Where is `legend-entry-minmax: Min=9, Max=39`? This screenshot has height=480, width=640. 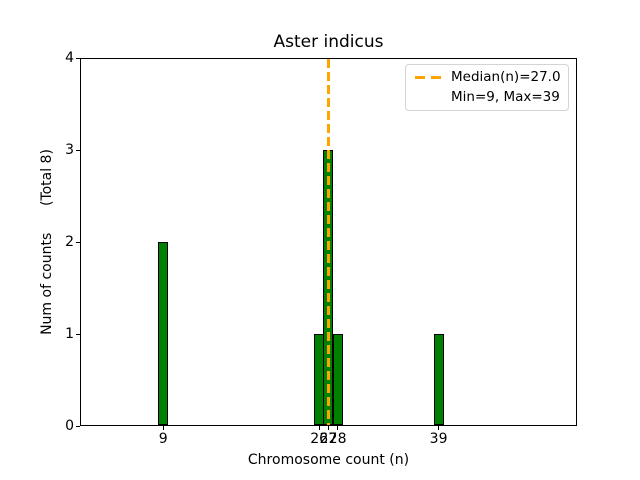
legend-entry-minmax: Min=9, Max=39 is located at coordinates (487, 98).